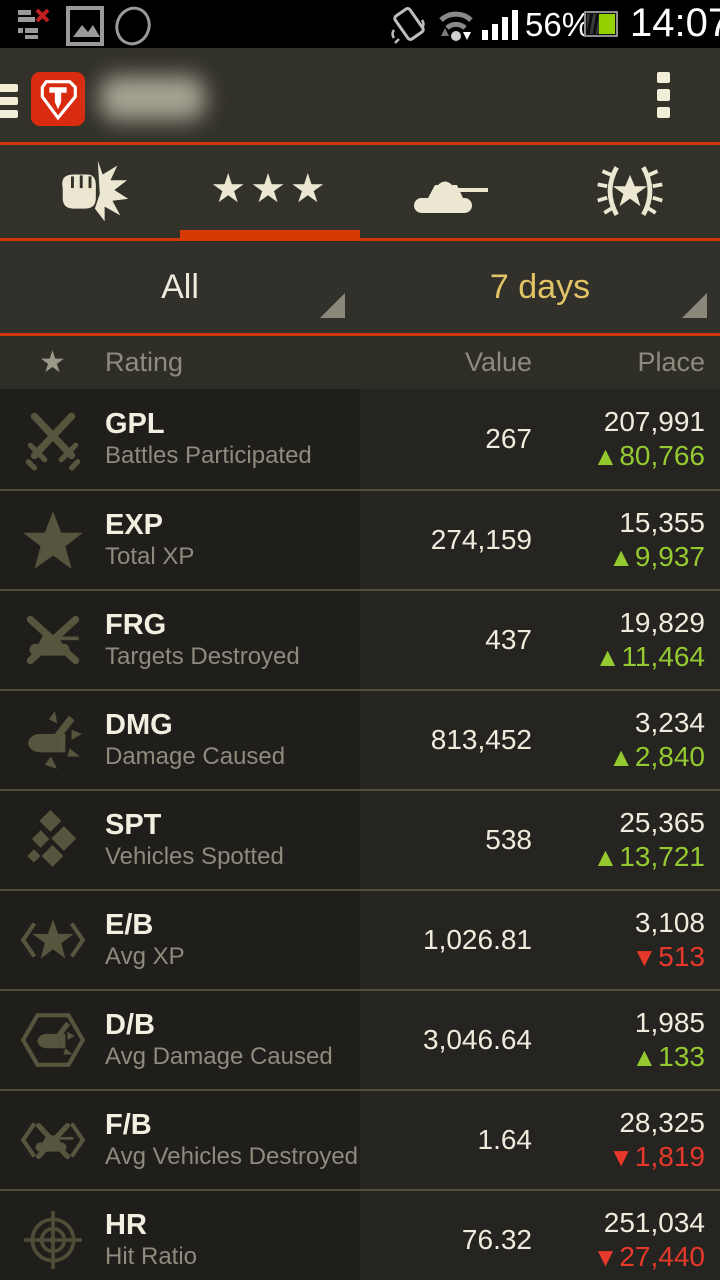  Describe the element at coordinates (601, 24) in the screenshot. I see `battery-icon` at that location.